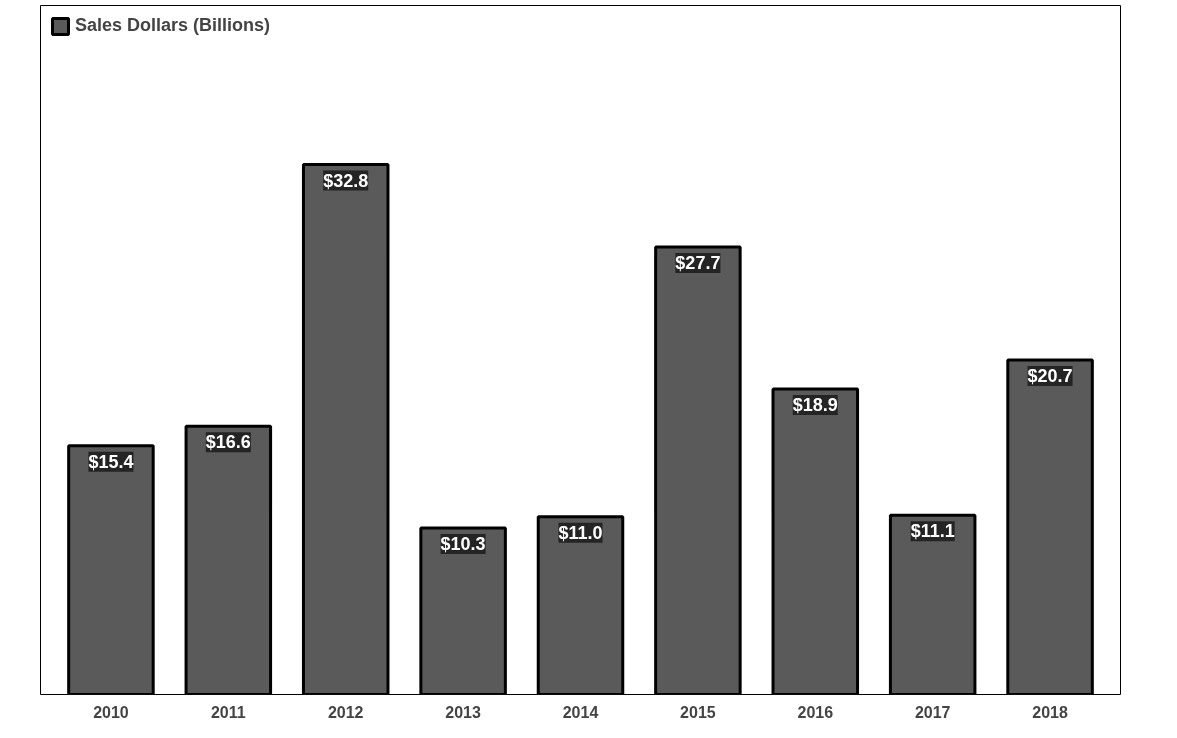  What do you see at coordinates (111, 712) in the screenshot?
I see `x-tick-label: 2010` at bounding box center [111, 712].